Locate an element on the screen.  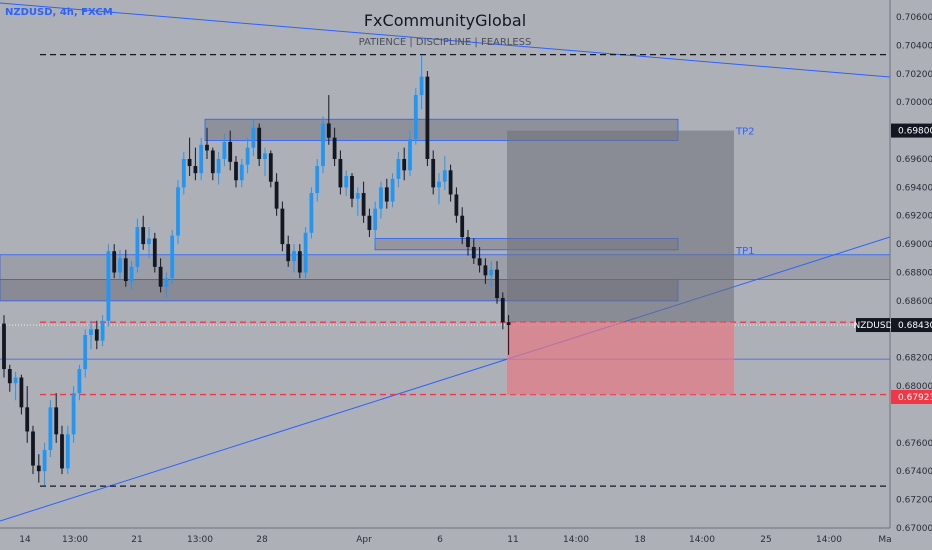
price-tick-label: 0.67200 is located at coordinates (914, 501).